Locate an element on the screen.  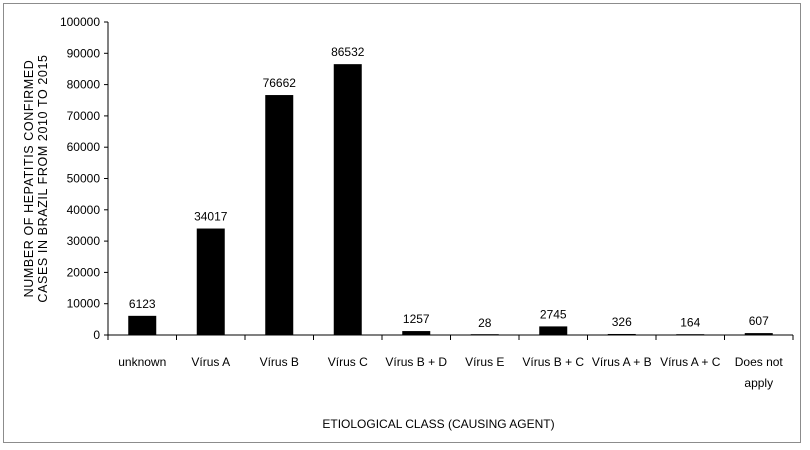
x-tick-label: Vírus A + B is located at coordinates (622, 362).